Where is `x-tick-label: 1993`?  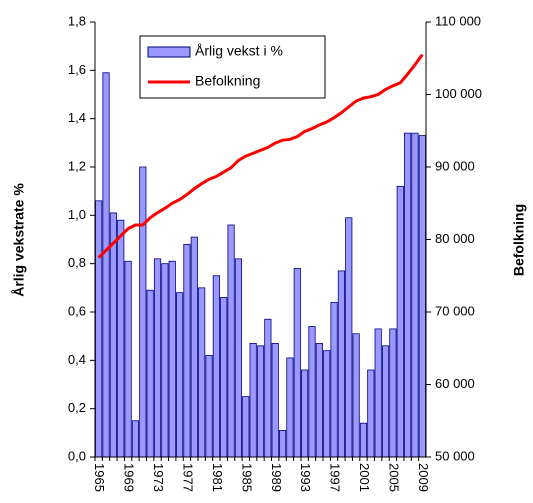 x-tick-label: 1993 is located at coordinates (305, 477).